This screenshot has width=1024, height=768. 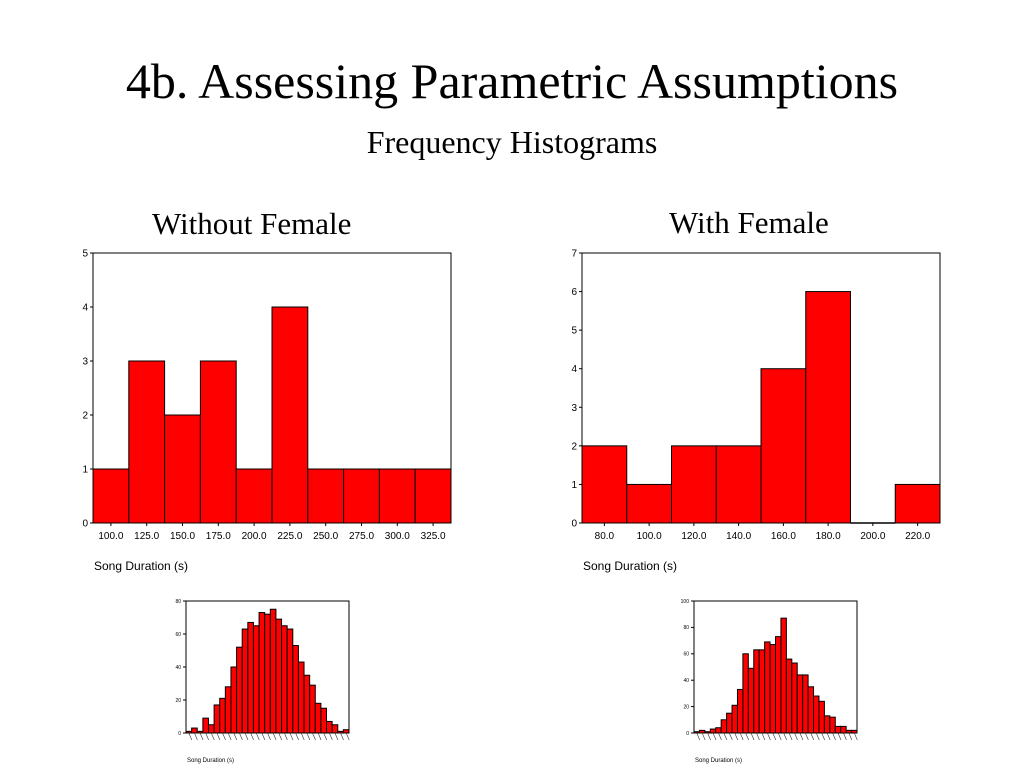 What do you see at coordinates (289, 536) in the screenshot?
I see `x-tick-label: 225.0` at bounding box center [289, 536].